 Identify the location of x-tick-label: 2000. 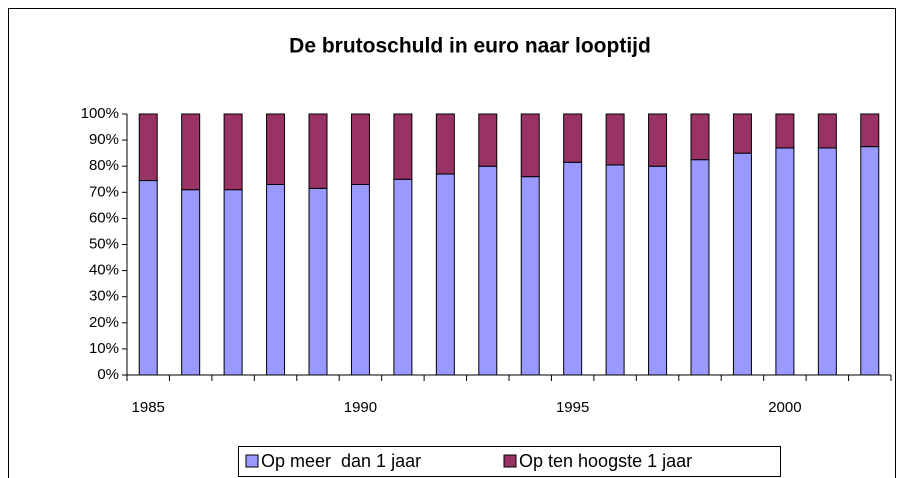
(784, 407).